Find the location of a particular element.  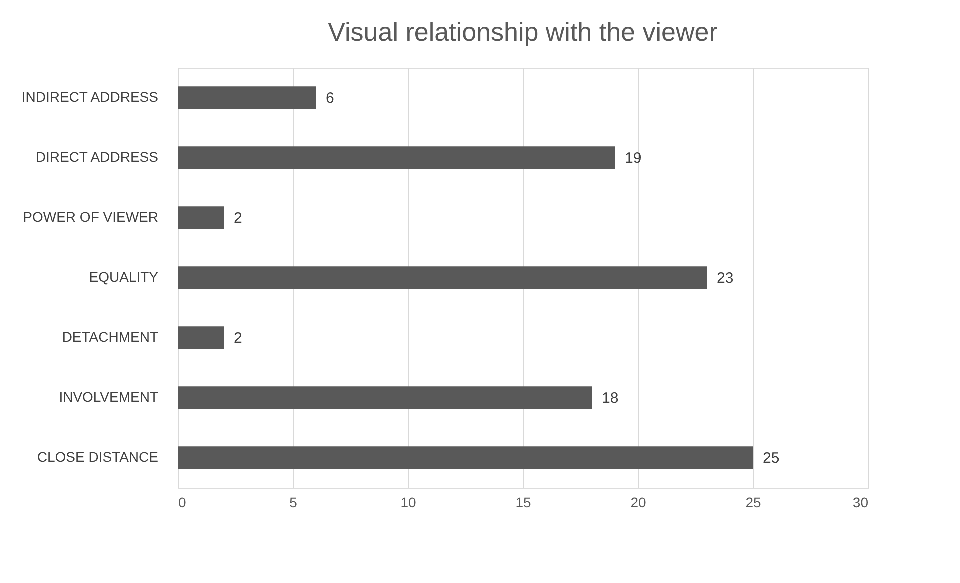

x-tick-label: 10 is located at coordinates (408, 502).